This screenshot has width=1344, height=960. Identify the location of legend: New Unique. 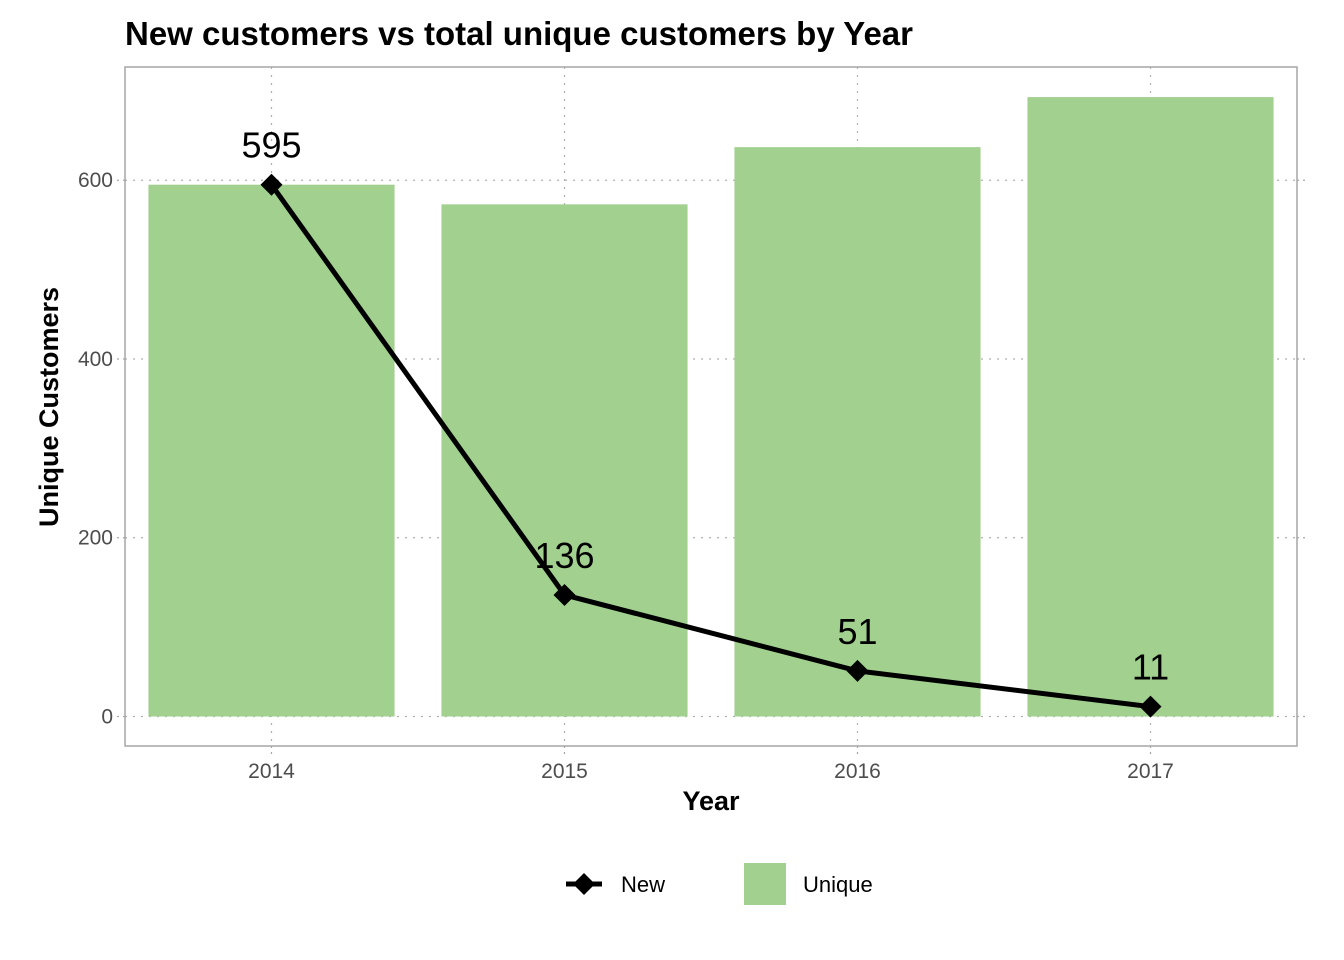
(719, 884).